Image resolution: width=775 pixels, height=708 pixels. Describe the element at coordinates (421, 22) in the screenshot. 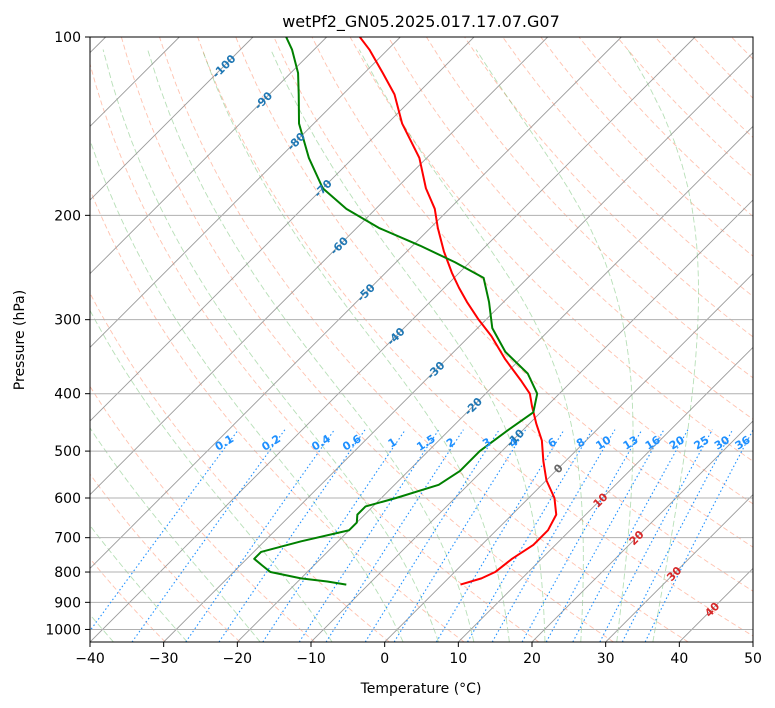

I see `chart-title: wetPf2_GN05.2025.017.17.07.G07` at that location.